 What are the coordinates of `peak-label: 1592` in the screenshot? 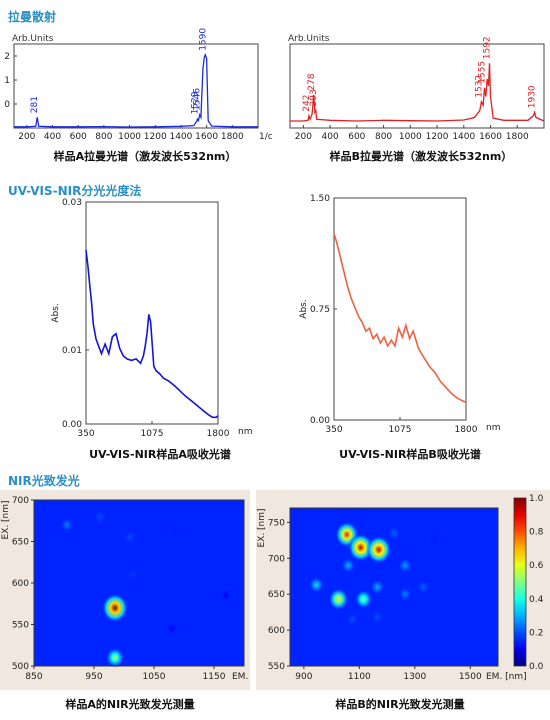 It's located at (487, 47).